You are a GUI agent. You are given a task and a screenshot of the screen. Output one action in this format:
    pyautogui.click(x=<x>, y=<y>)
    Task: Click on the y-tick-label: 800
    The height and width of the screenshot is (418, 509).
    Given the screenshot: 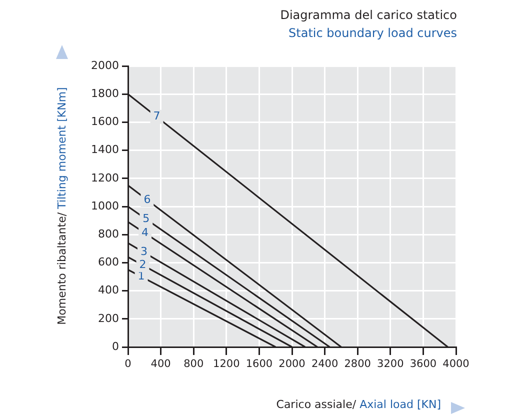 What is the action you would take?
    pyautogui.click(x=108, y=233)
    